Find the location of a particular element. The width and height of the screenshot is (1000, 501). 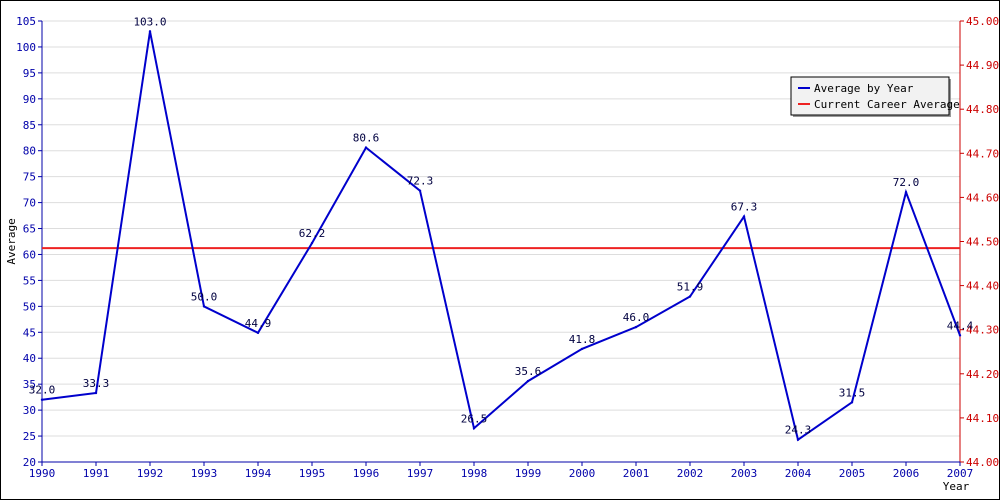

x-tick-label: 1992 is located at coordinates (150, 473).